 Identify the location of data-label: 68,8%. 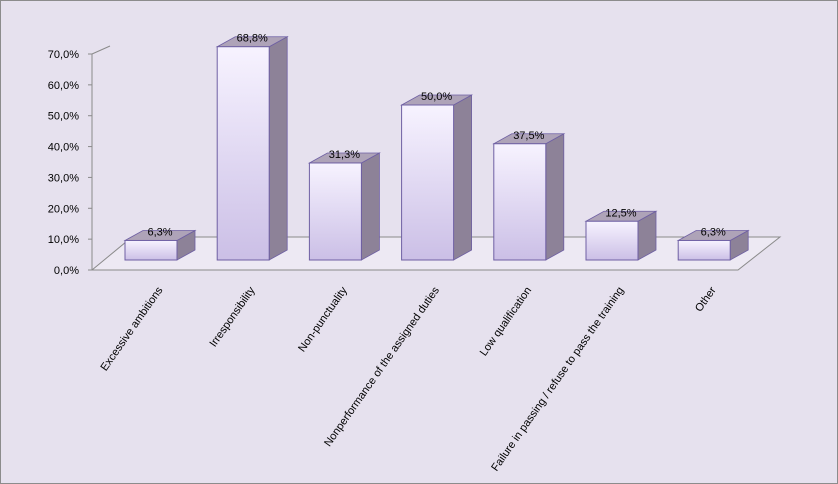
(252, 39).